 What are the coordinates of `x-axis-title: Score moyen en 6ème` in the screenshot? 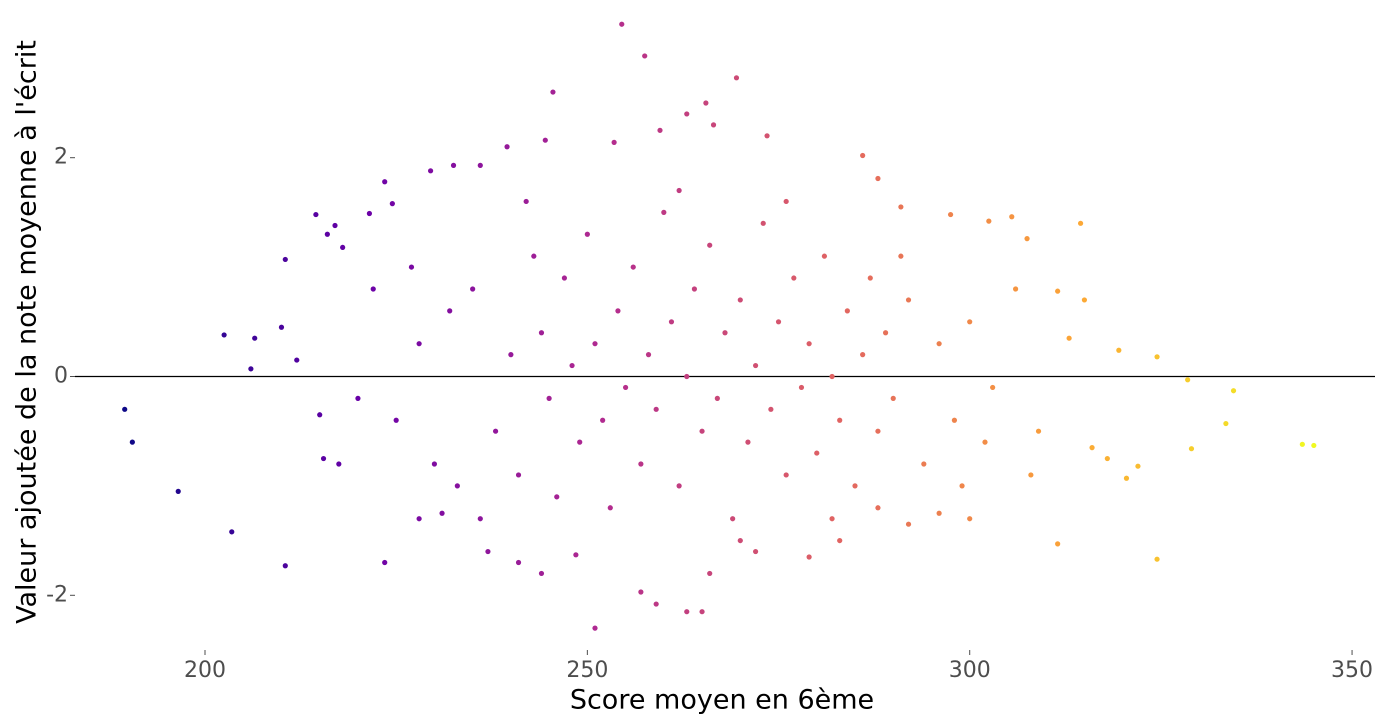 It's located at (722, 700).